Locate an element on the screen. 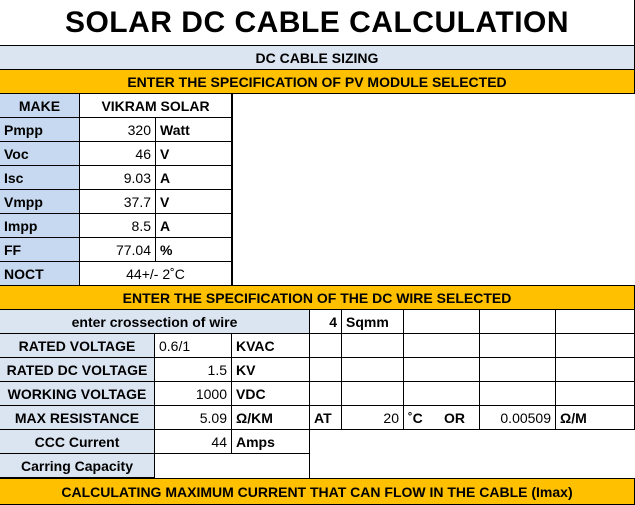 This screenshot has height=505, width=635. module-spec-label: NOCT is located at coordinates (40, 274).